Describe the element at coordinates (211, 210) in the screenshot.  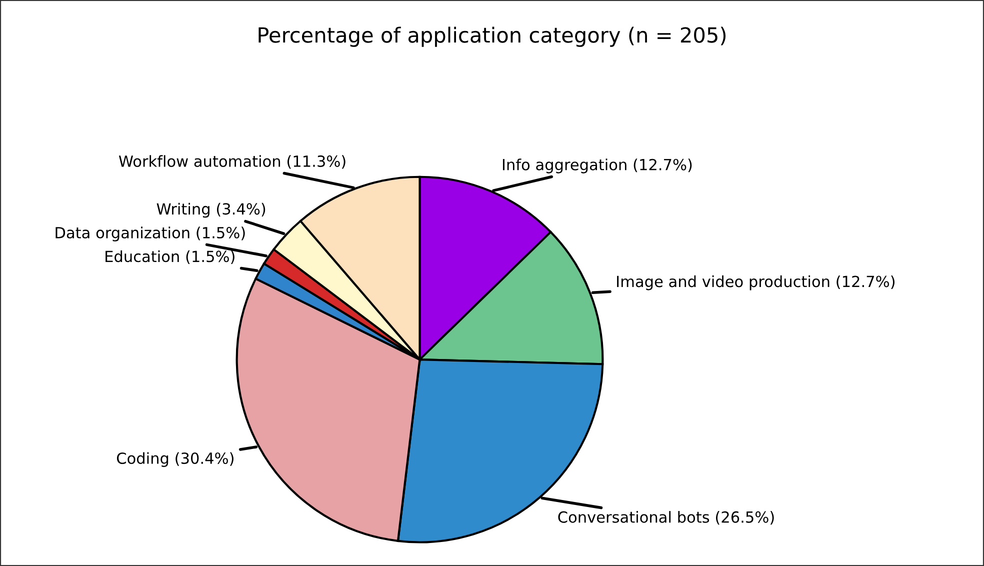
I see `slice-label: Writing (3.4%)` at that location.